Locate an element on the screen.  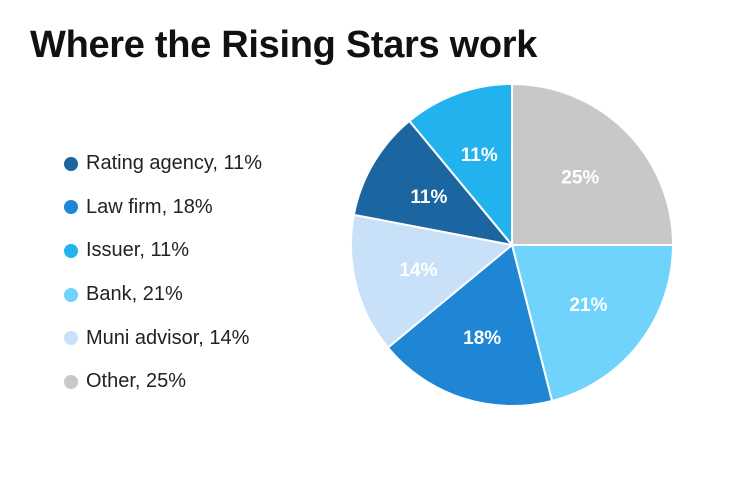
chart-title: Where the Rising Stars work is located at coordinates (284, 45).